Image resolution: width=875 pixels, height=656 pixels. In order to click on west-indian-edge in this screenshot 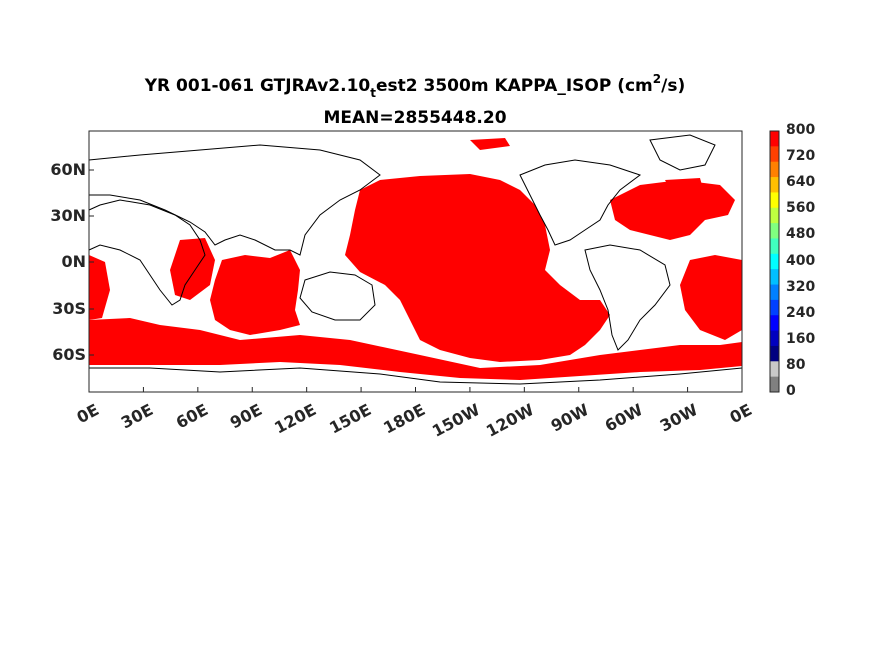, I will do `click(99, 287)`.